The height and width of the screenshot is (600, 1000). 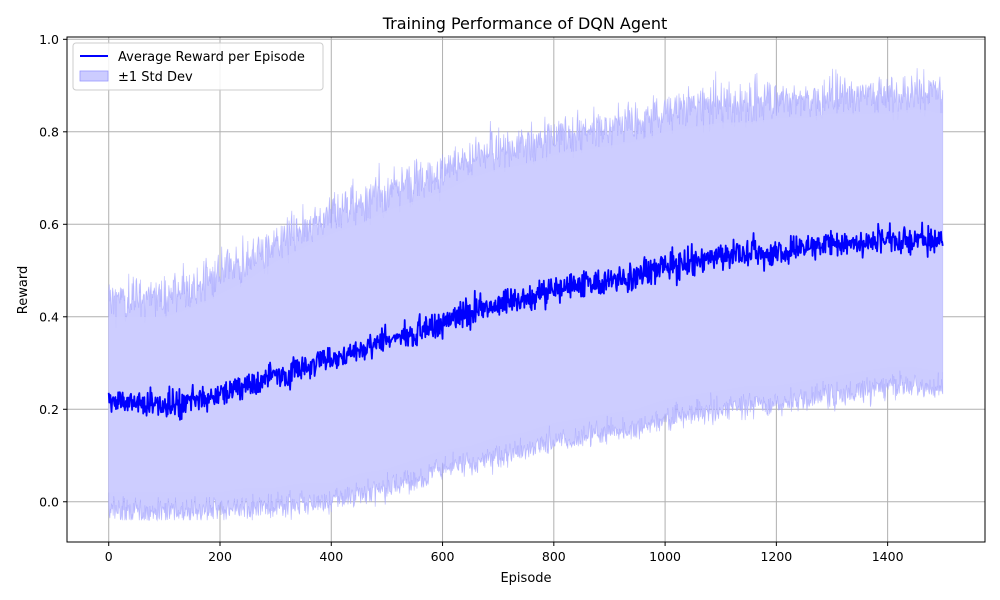 What do you see at coordinates (94, 76) in the screenshot?
I see `legend-band-swatch` at bounding box center [94, 76].